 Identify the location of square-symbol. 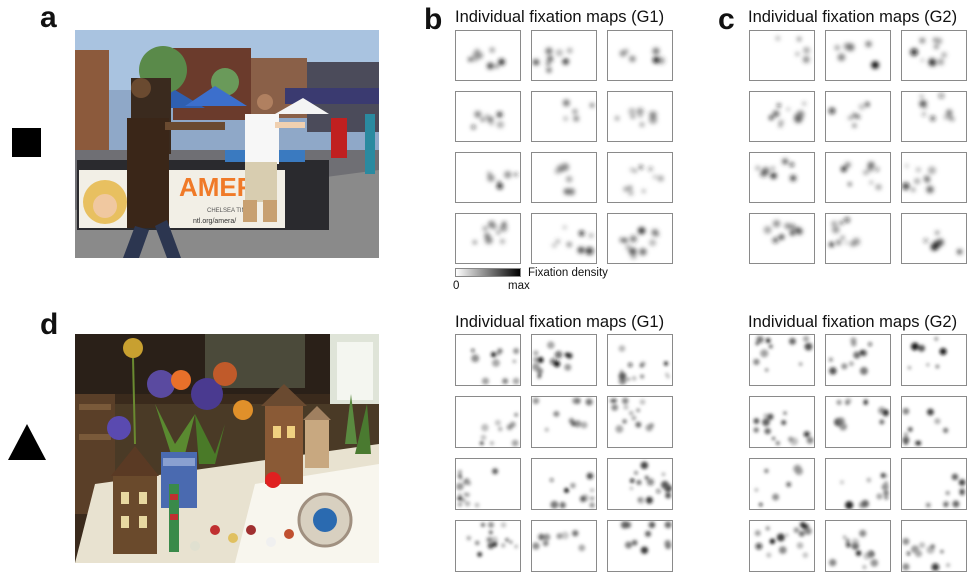
(26, 142).